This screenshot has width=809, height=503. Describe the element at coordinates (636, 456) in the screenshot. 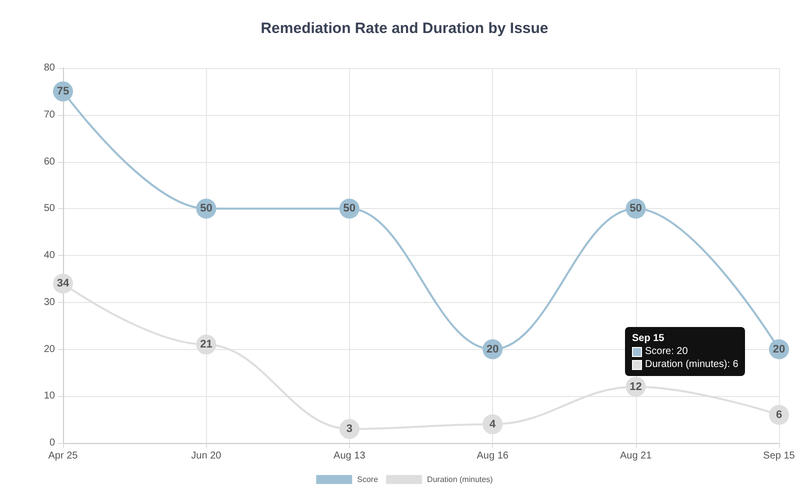

I see `x-tick-label: Aug 21` at that location.